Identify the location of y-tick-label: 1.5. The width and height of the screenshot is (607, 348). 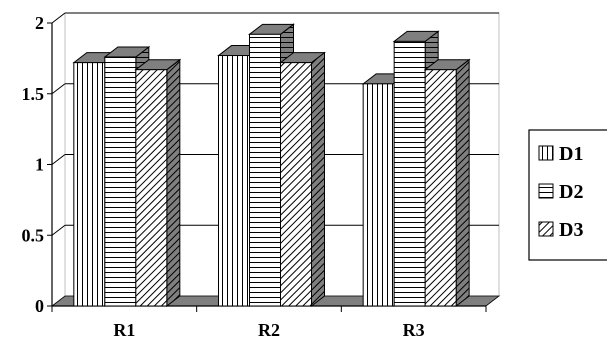
(33, 94).